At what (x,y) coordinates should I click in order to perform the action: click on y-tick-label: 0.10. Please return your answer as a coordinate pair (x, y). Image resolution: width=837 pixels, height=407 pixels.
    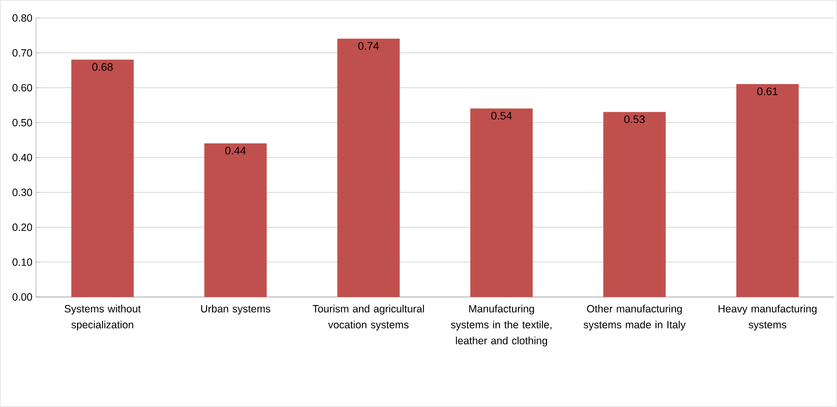
    Looking at the image, I should click on (22, 262).